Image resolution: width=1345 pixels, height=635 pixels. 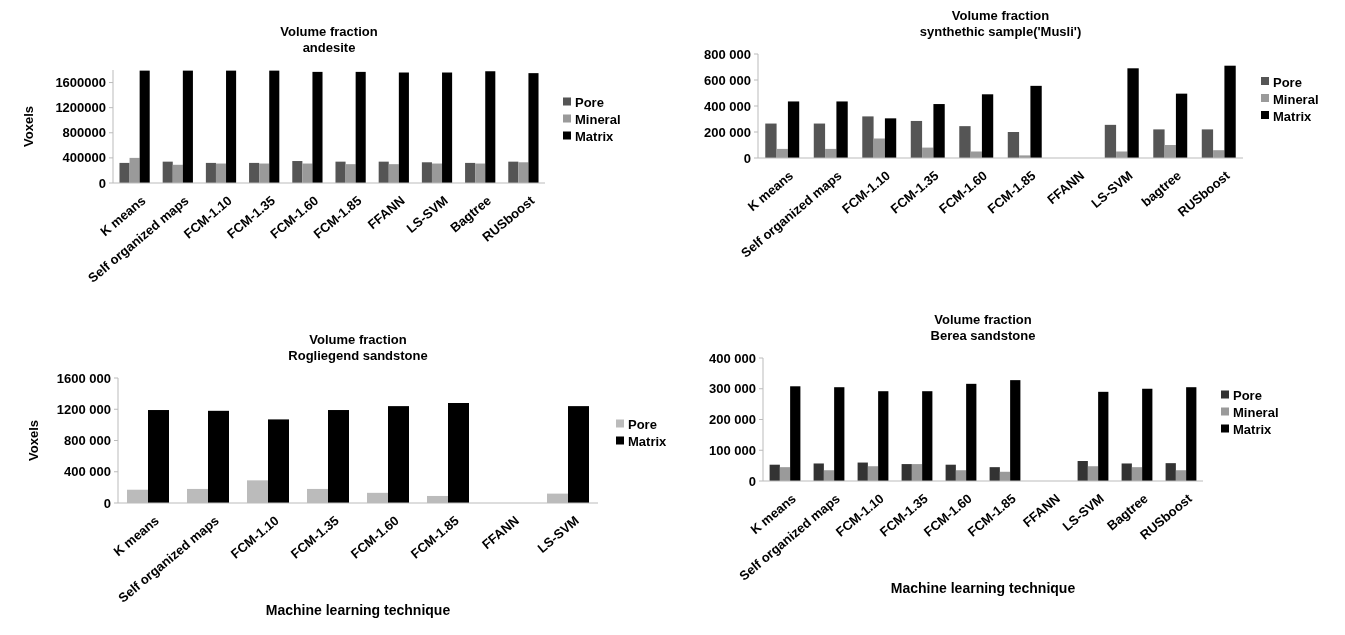 I want to click on y-axis-title: Voxels, so click(x=28, y=126).